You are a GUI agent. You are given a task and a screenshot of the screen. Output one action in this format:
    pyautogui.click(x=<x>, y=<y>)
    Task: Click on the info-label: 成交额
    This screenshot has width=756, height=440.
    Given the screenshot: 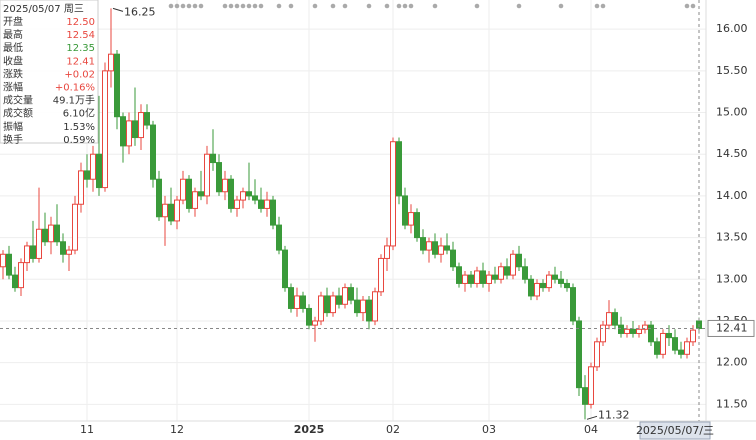 What is the action you would take?
    pyautogui.click(x=18, y=113)
    